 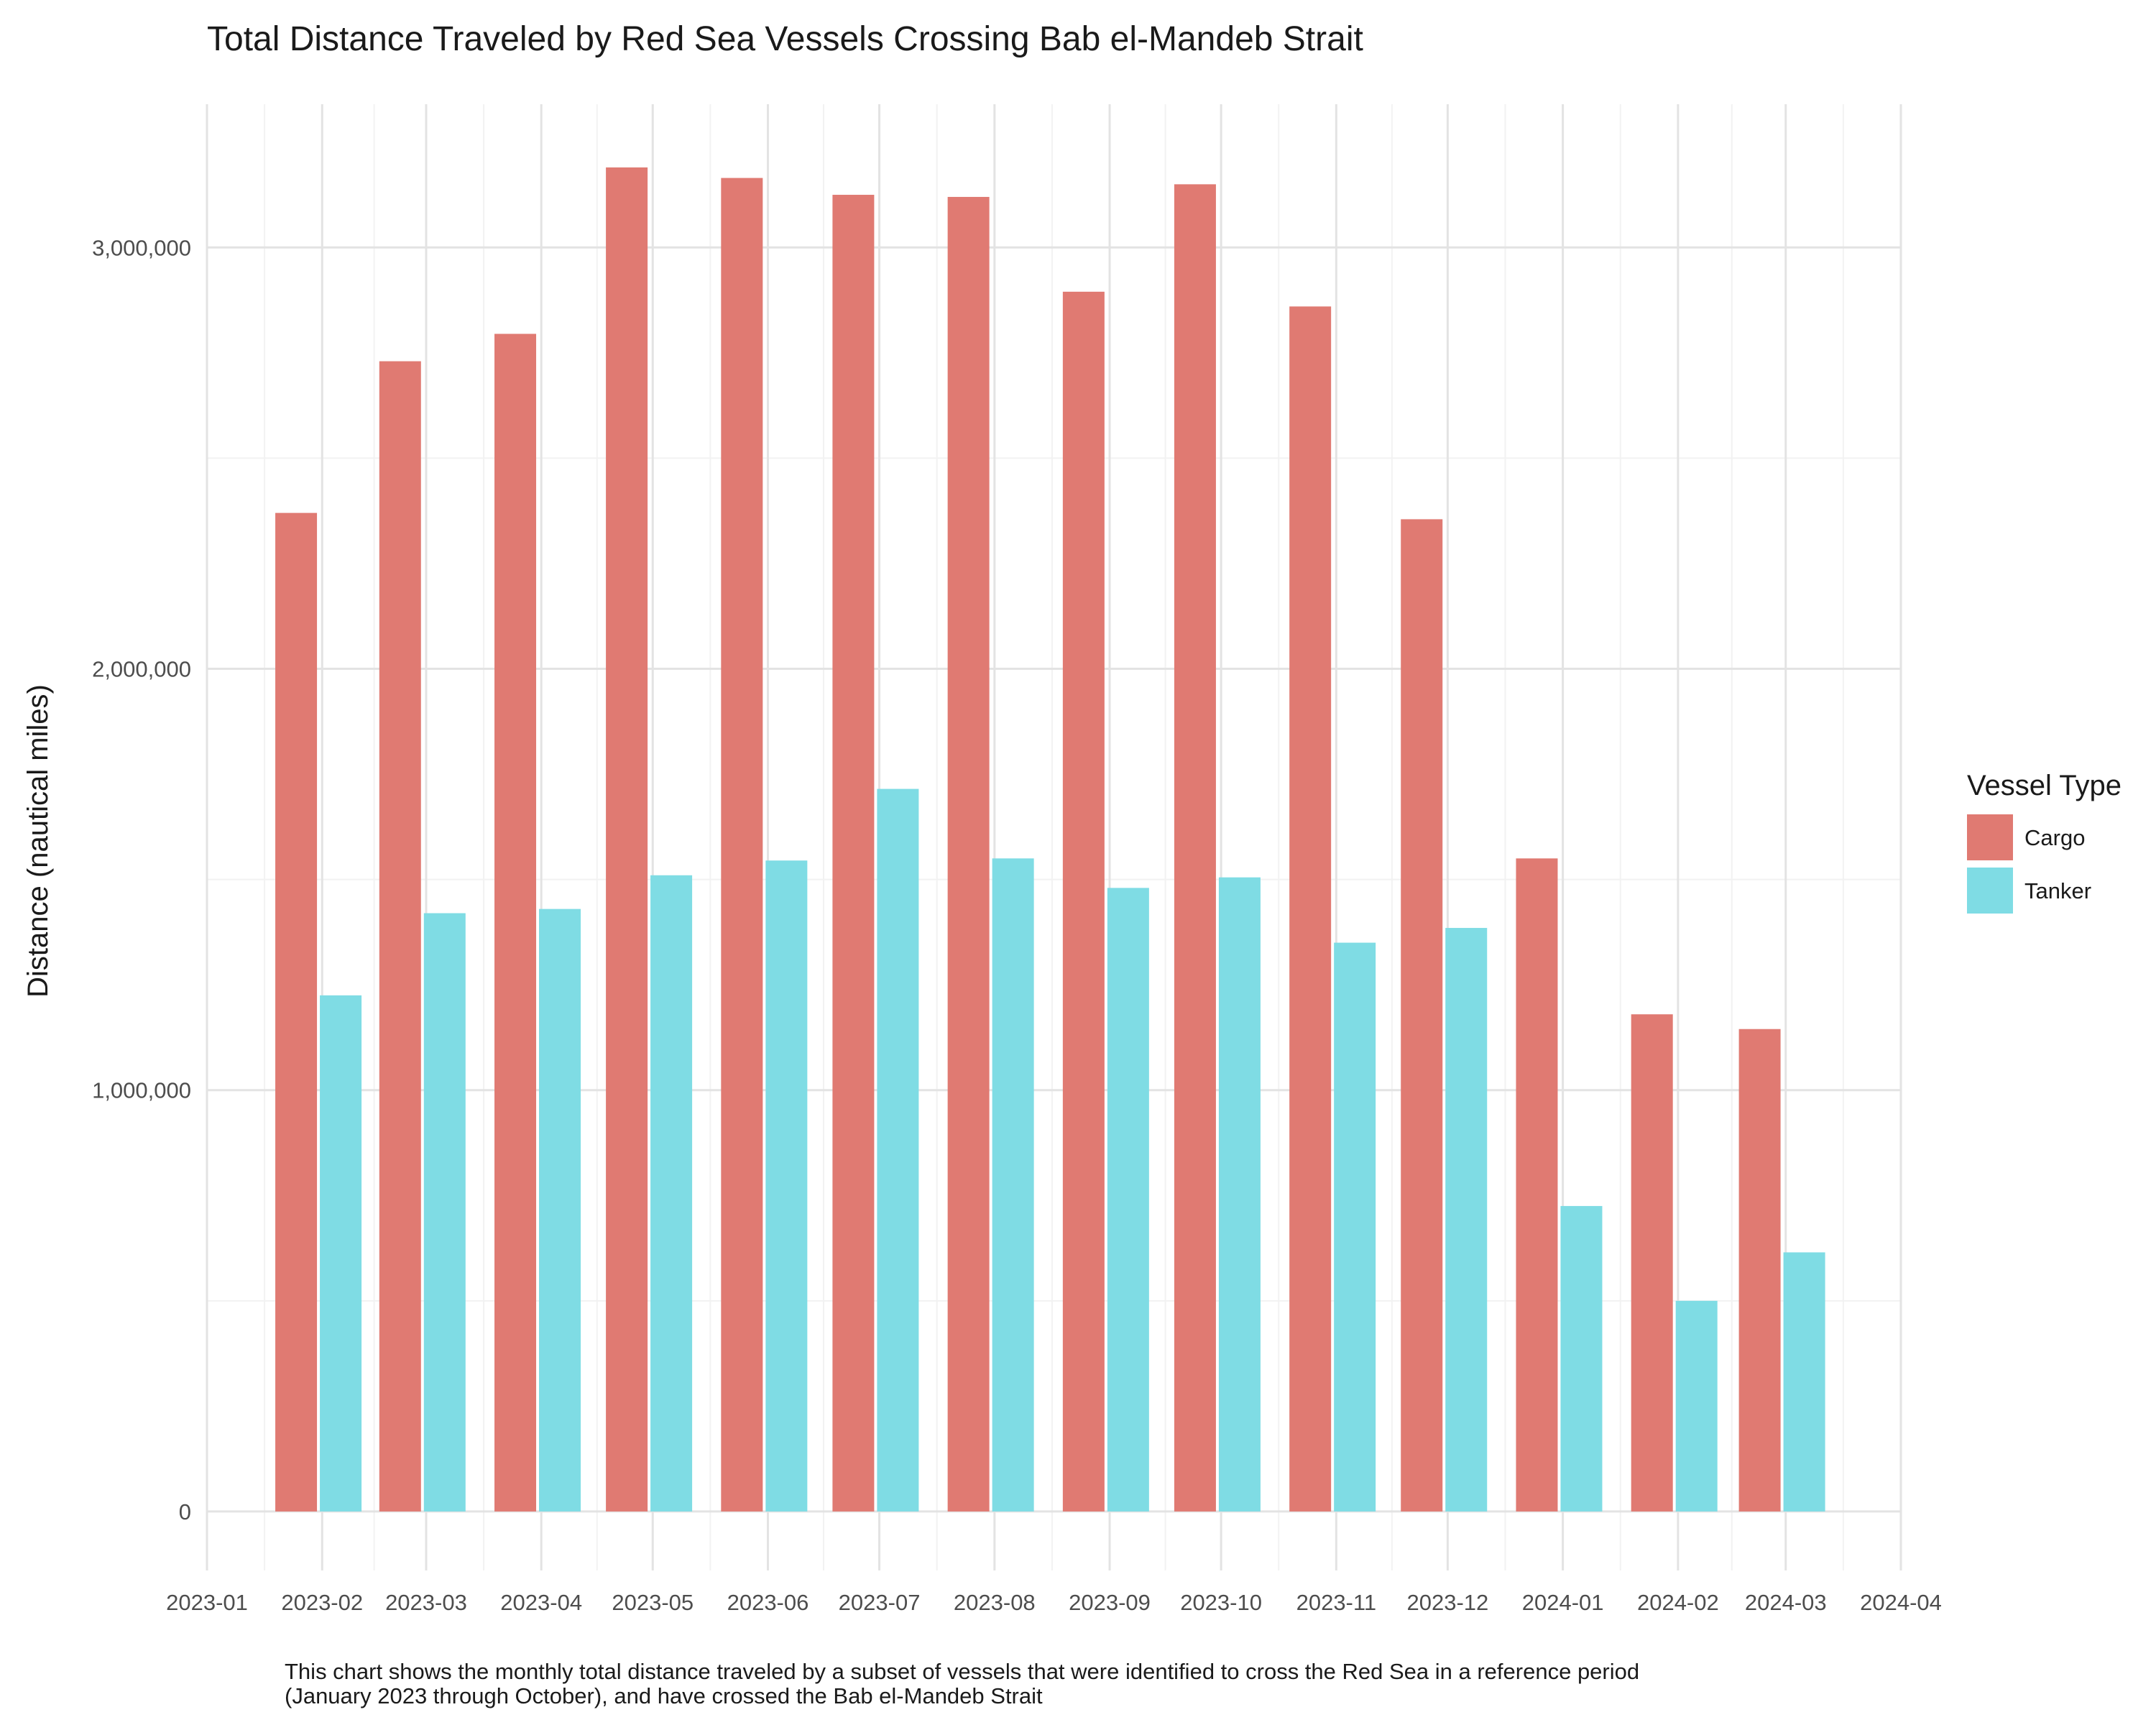 I want to click on x-tick-label: 2023-11, so click(x=1336, y=1602).